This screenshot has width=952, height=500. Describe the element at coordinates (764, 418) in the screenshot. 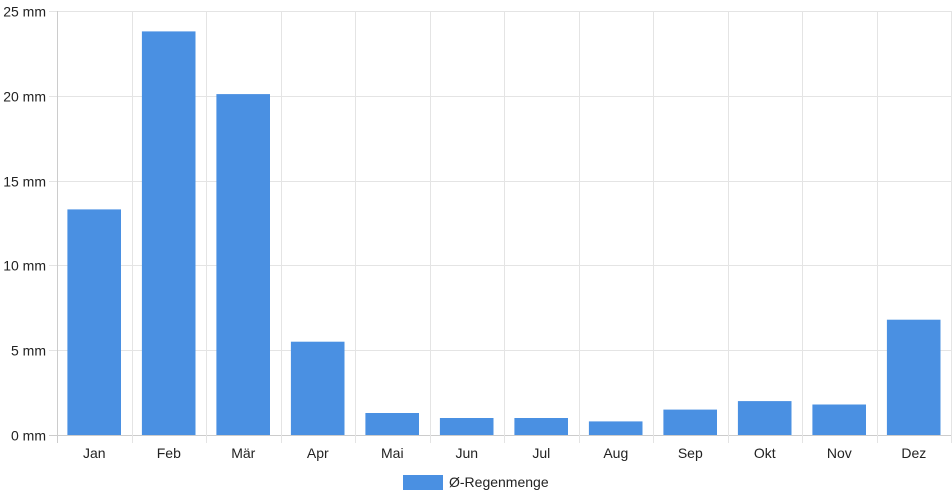

I see `bar-okt` at that location.